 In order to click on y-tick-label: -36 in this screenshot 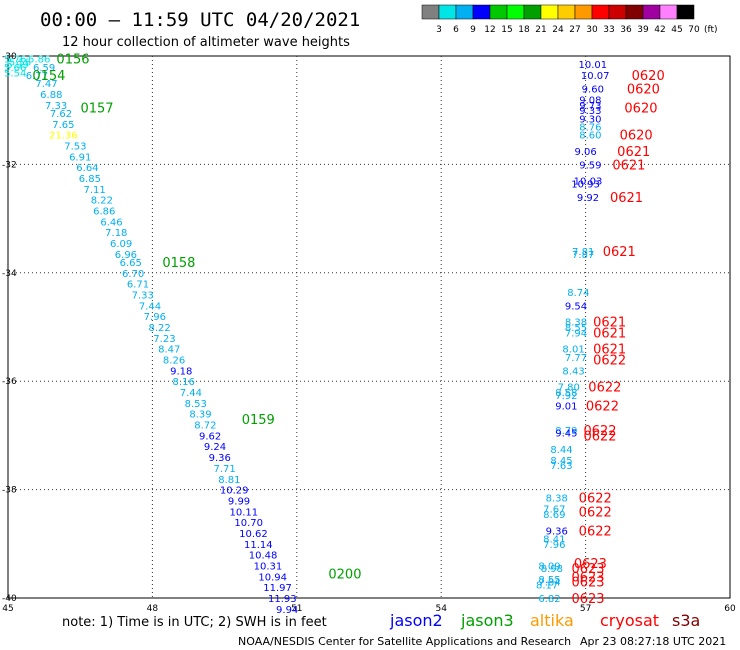, I will do `click(9, 382)`.